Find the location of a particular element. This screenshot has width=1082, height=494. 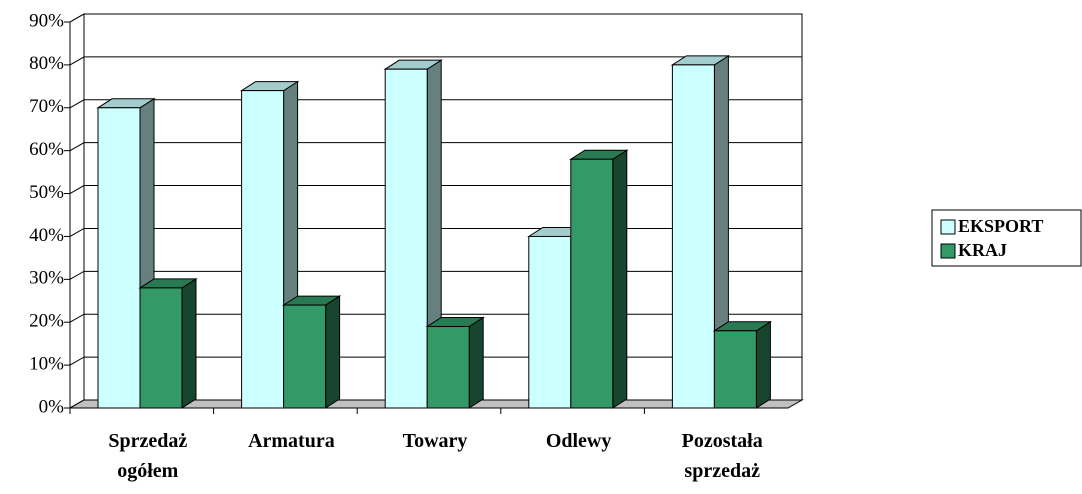

legend-label: KRAJ is located at coordinates (982, 250).